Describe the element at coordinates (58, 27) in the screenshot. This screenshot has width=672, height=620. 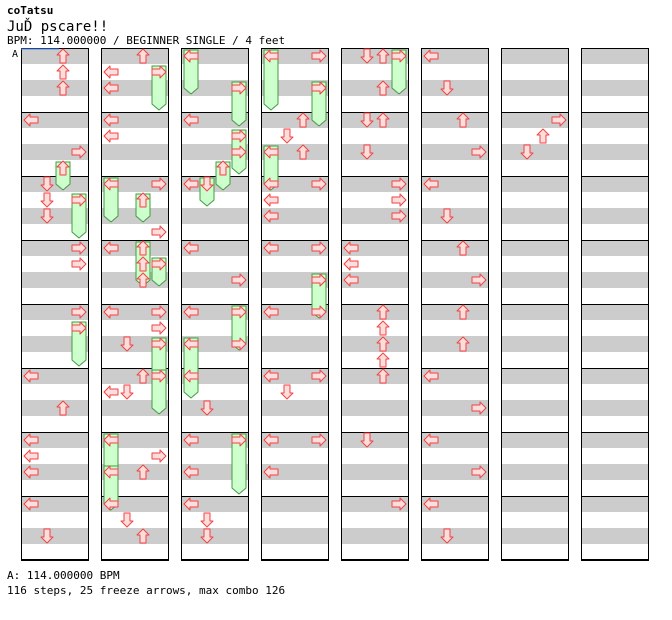
I see `song-title: JuĎ pscare!!` at that location.